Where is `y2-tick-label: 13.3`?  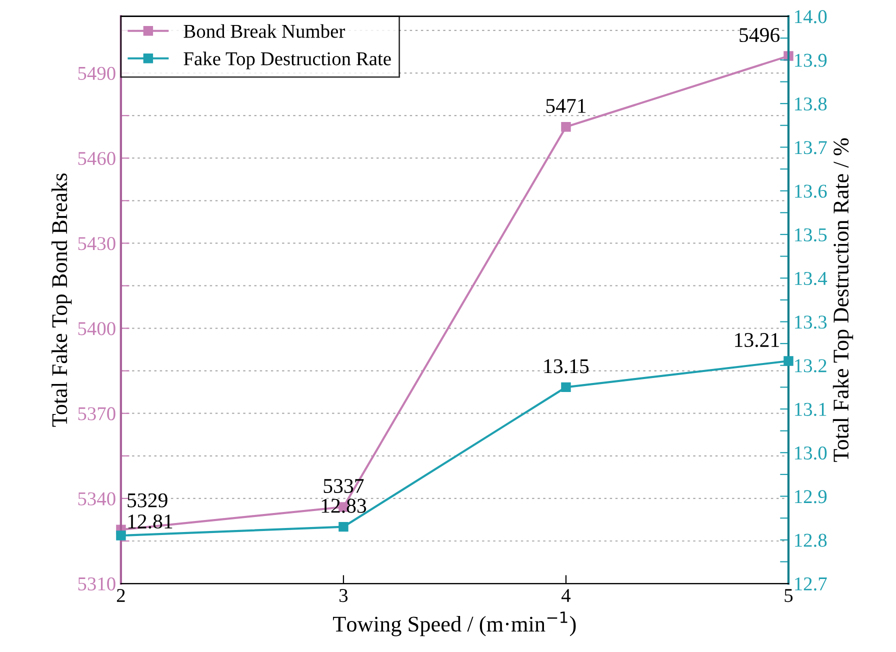 y2-tick-label: 13.3 is located at coordinates (811, 322).